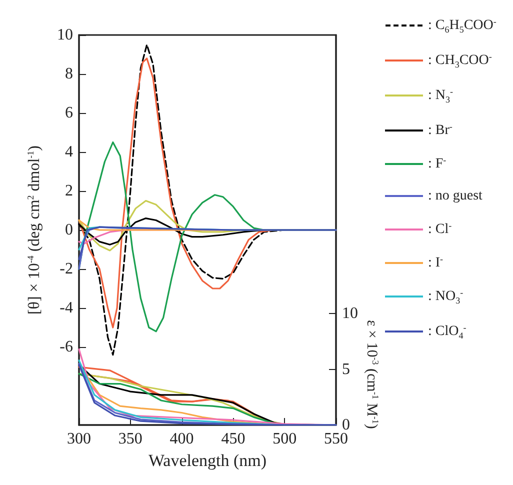  I want to click on y-axis-title: [θ] × 10-4 (deg cm2 dmol-1), so click(34, 230).